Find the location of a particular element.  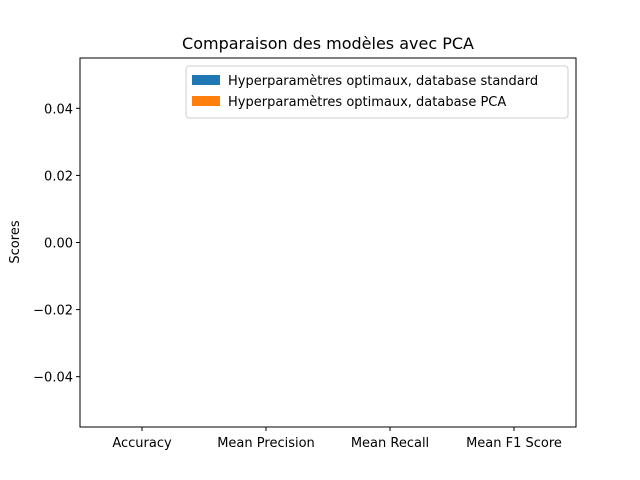

x-tick-label: Mean F1 Score is located at coordinates (514, 443).